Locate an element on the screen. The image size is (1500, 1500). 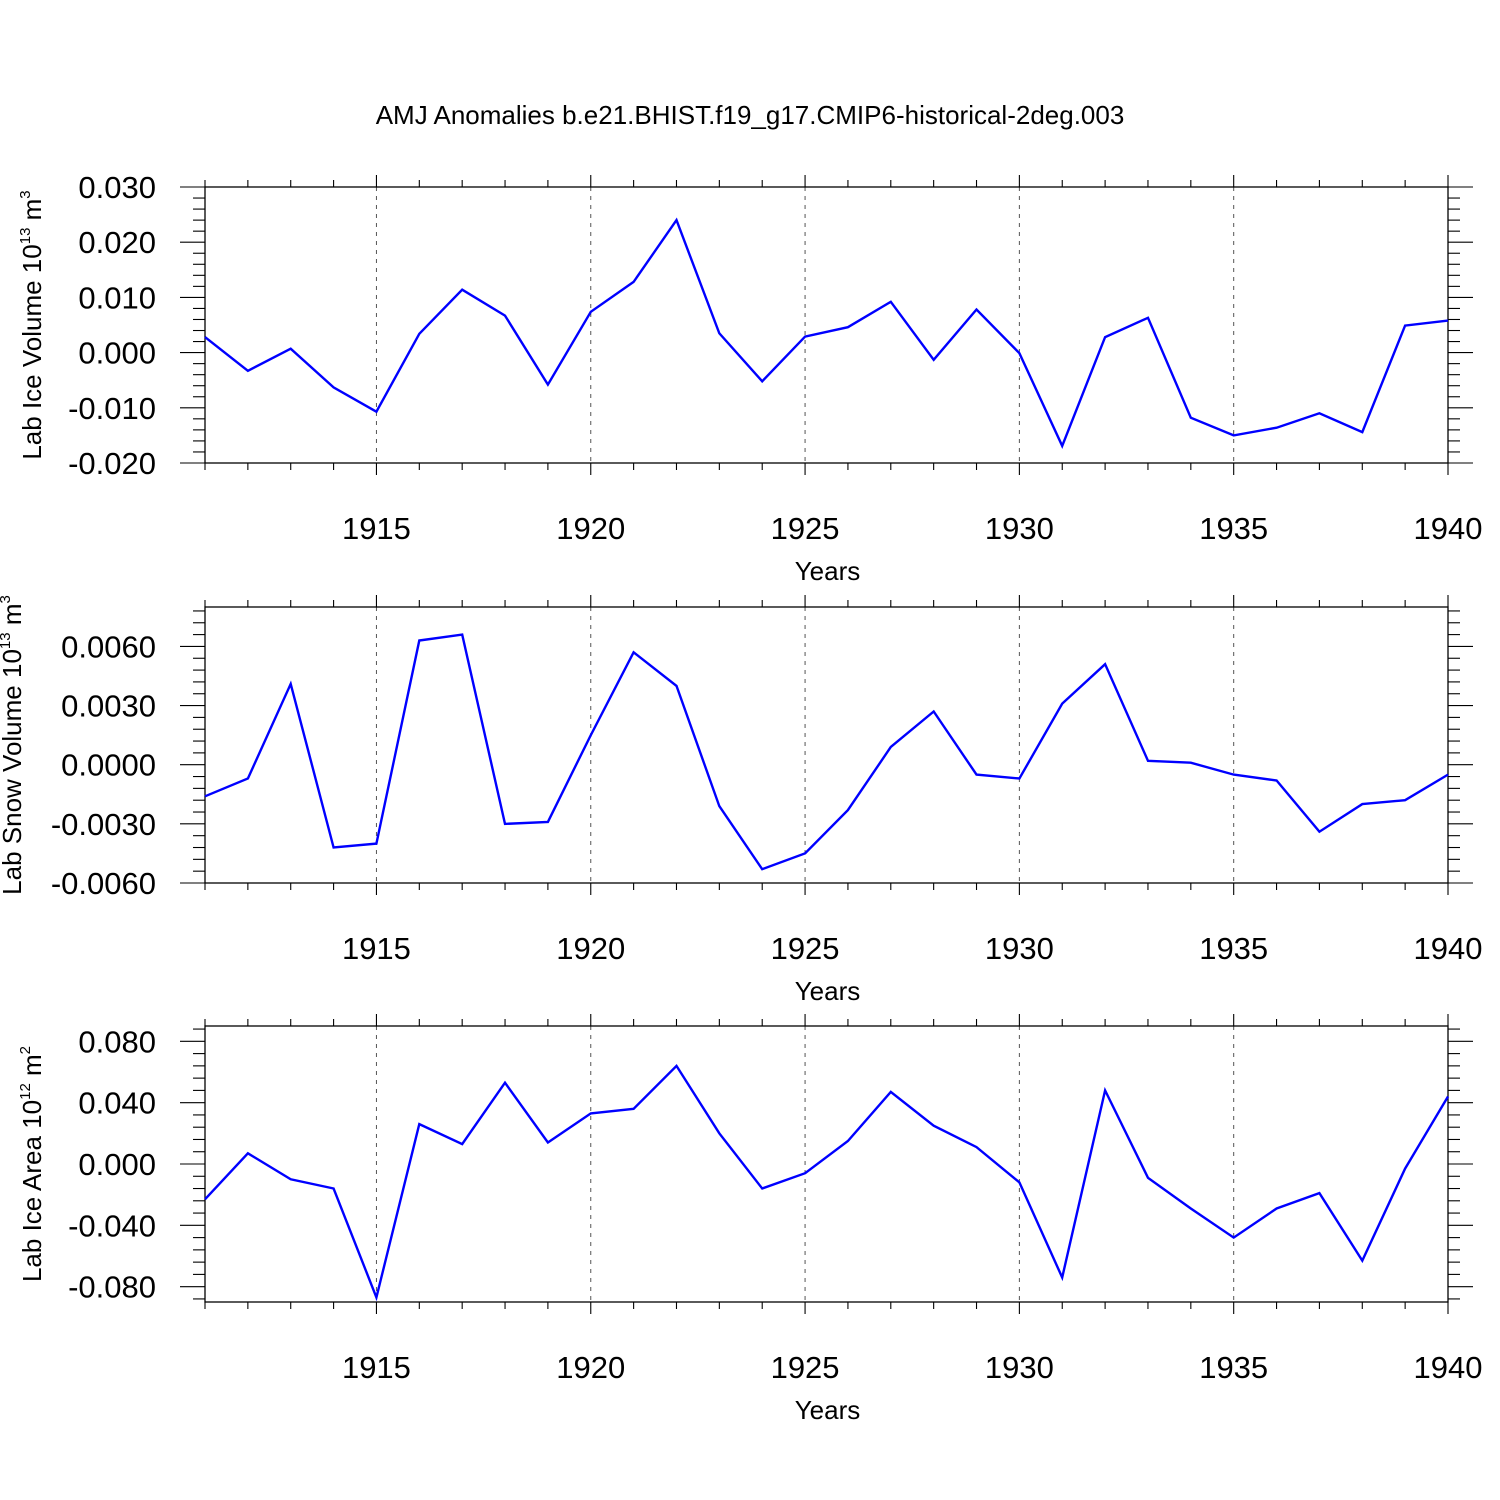
y-axis-label-exponent: 12 is located at coordinates (25, 1091).